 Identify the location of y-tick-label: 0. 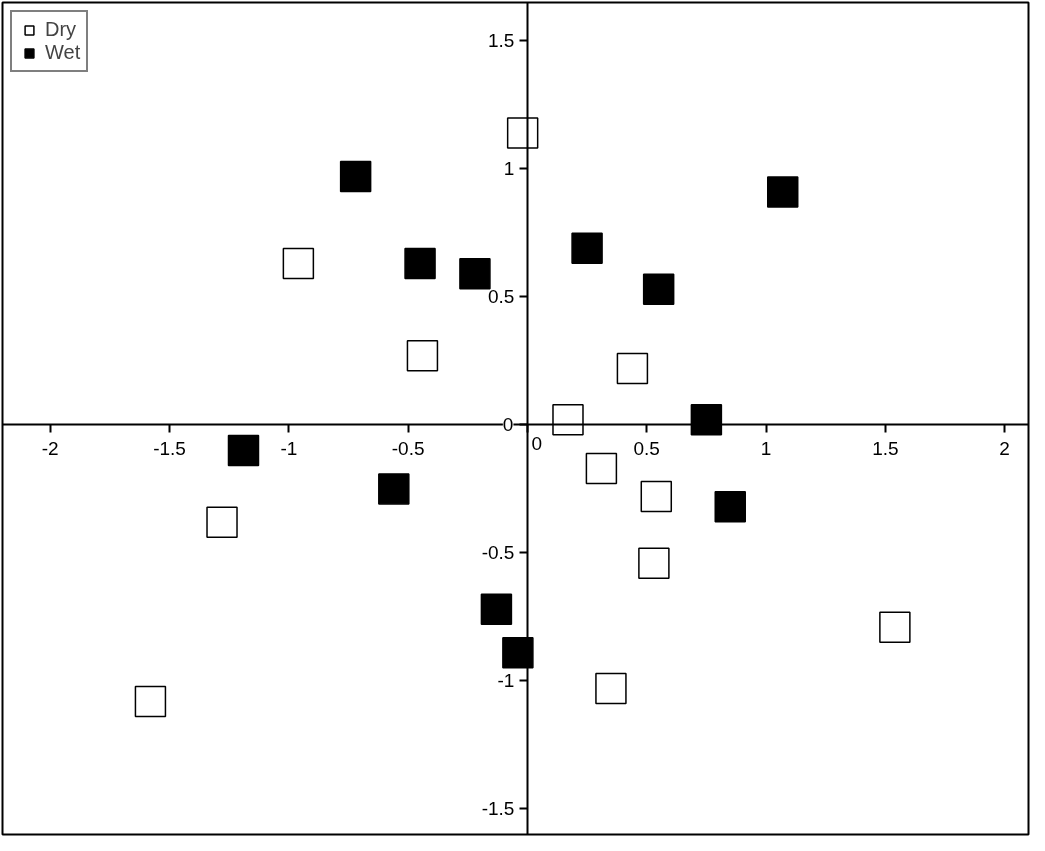
(508, 425).